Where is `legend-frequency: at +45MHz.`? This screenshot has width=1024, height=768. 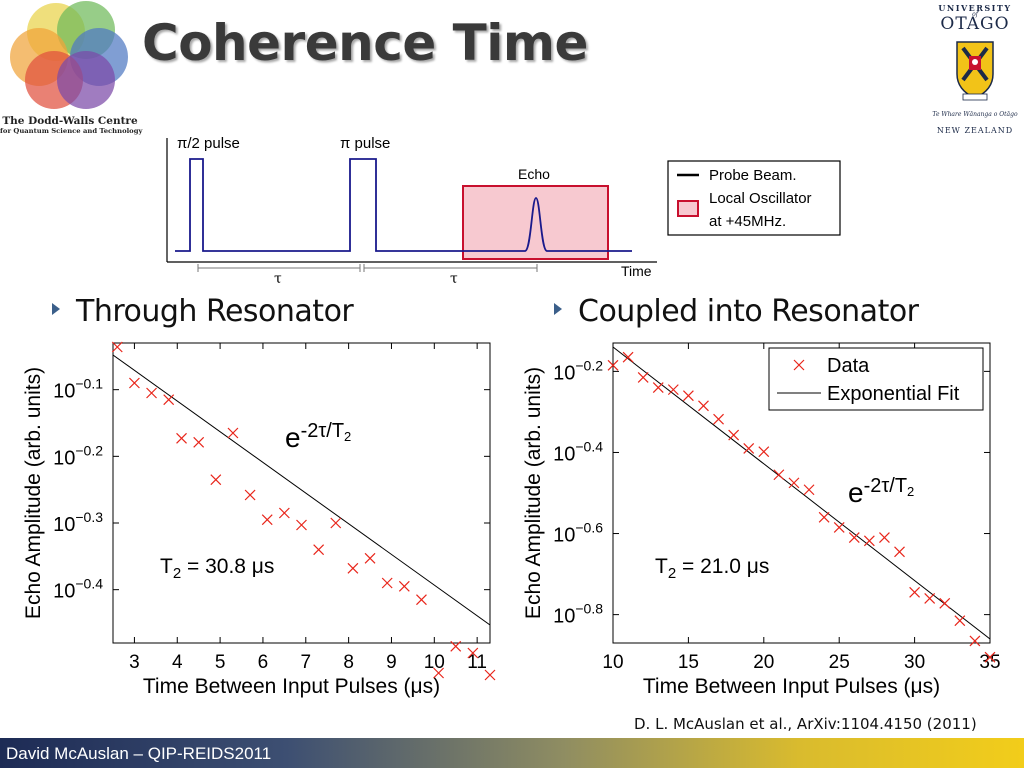 legend-frequency: at +45MHz. is located at coordinates (747, 221).